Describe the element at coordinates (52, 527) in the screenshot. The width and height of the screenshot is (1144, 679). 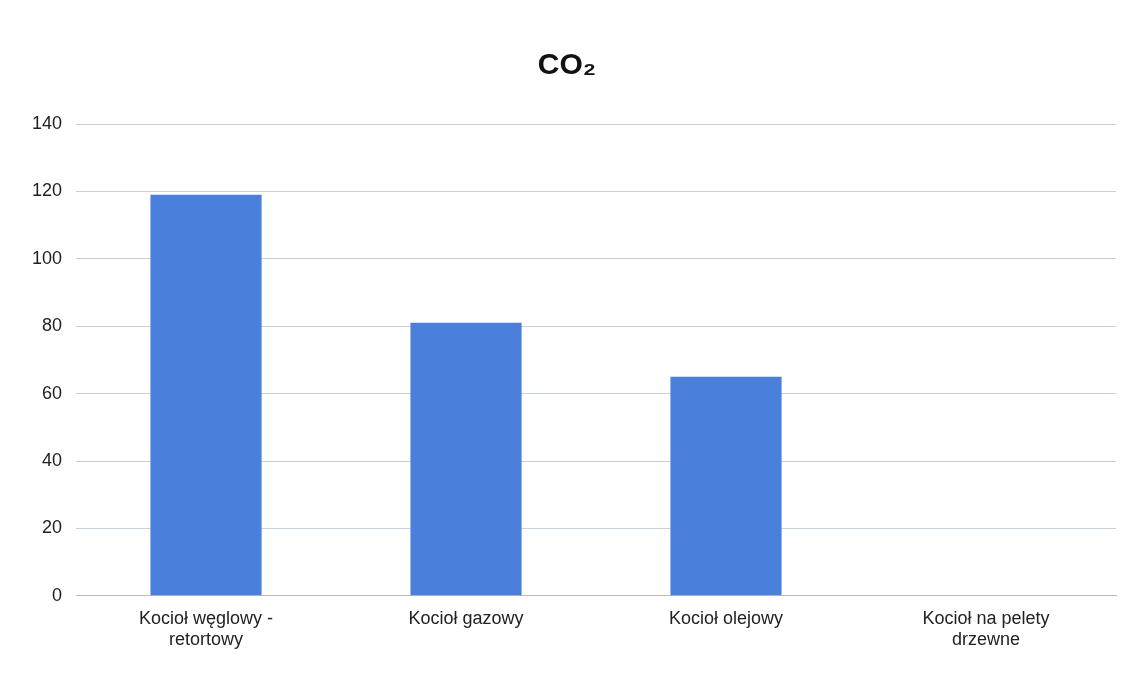
I see `y-tick-label: 20` at that location.